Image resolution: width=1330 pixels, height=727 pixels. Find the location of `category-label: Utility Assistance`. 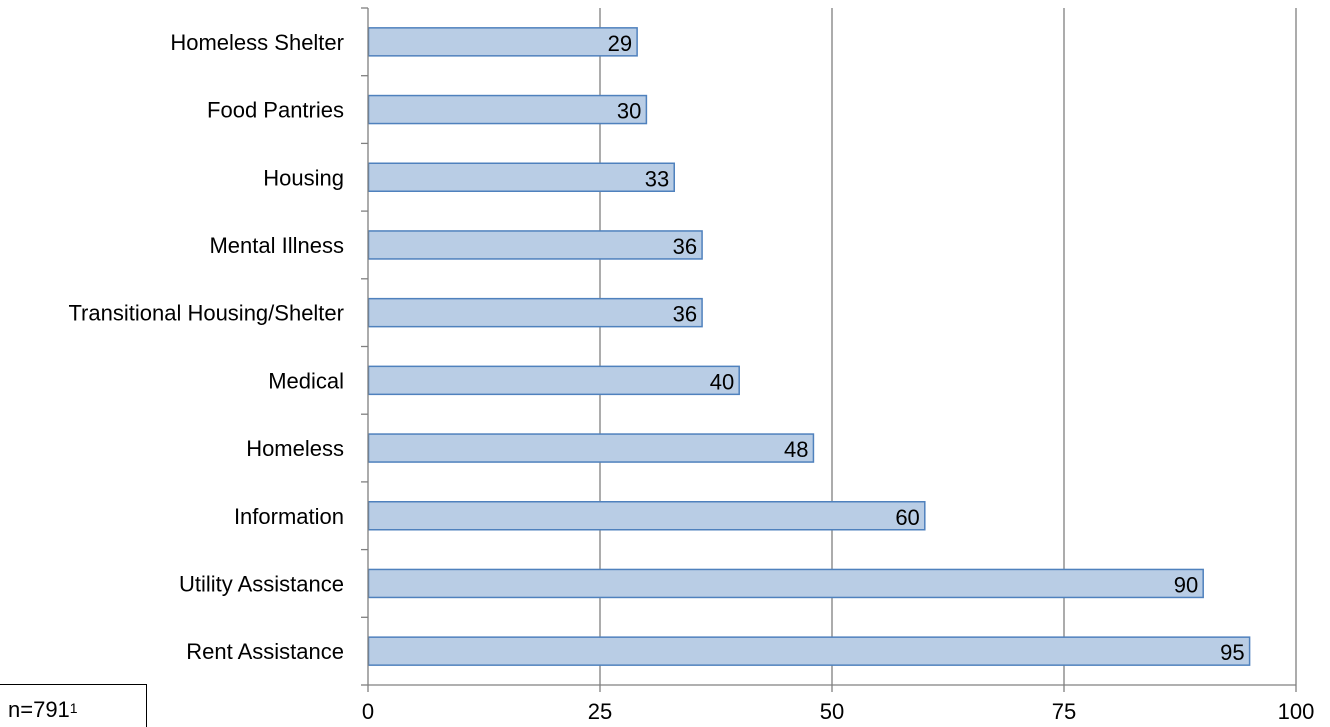

category-label: Utility Assistance is located at coordinates (261, 583).